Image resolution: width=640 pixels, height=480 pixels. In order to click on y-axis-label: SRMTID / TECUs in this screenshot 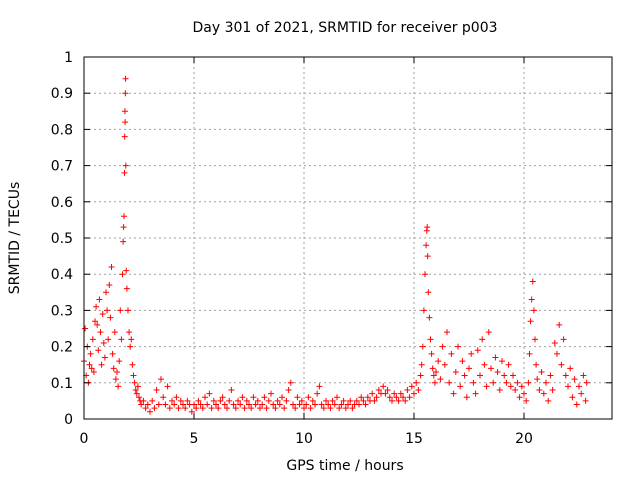, I will do `click(15, 238)`.